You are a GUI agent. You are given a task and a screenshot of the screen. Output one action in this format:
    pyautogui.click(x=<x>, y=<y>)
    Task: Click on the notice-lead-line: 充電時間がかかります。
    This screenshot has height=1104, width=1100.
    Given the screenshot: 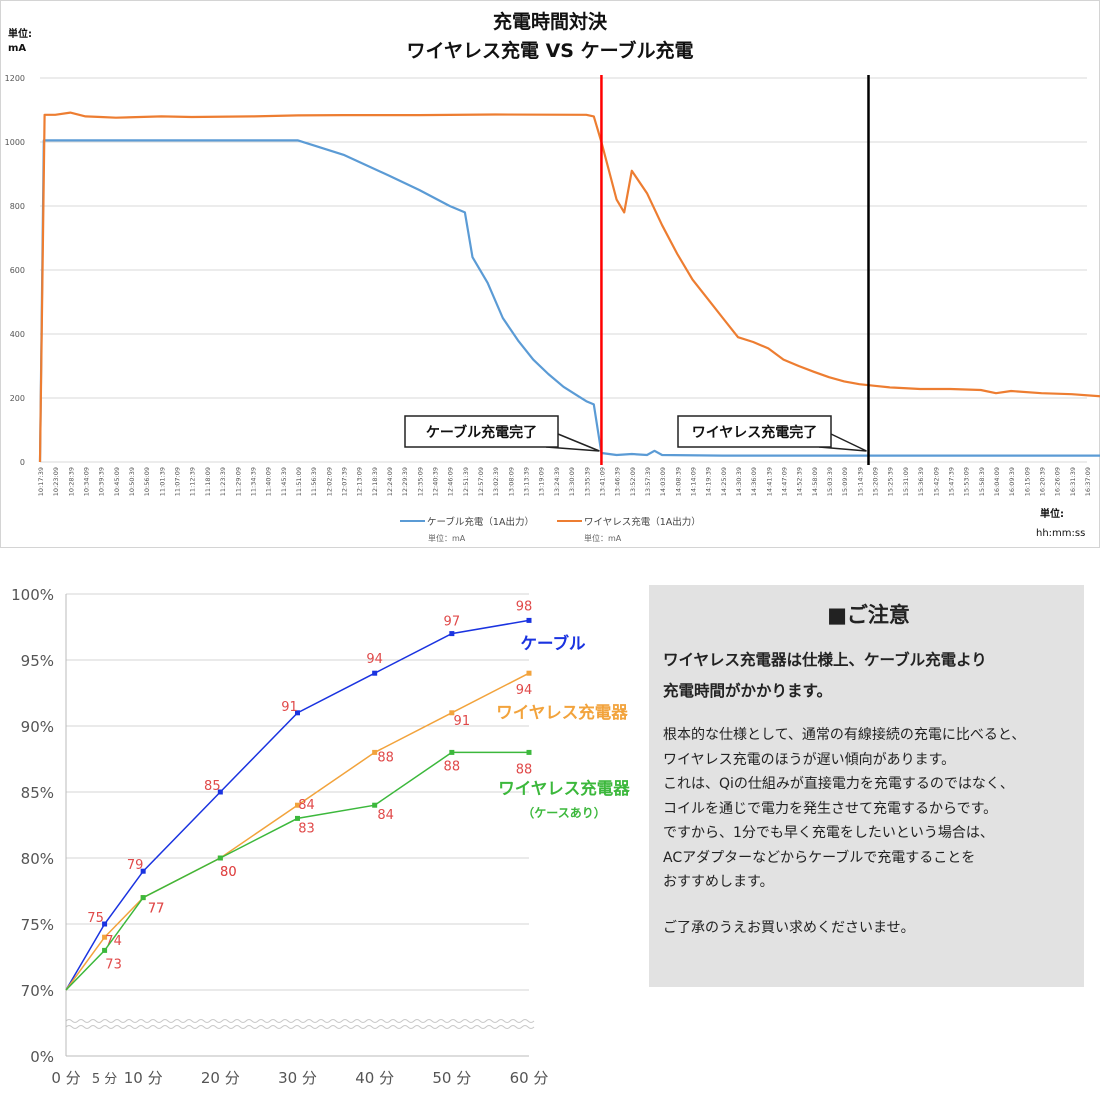 What is the action you would take?
    pyautogui.click(x=747, y=691)
    